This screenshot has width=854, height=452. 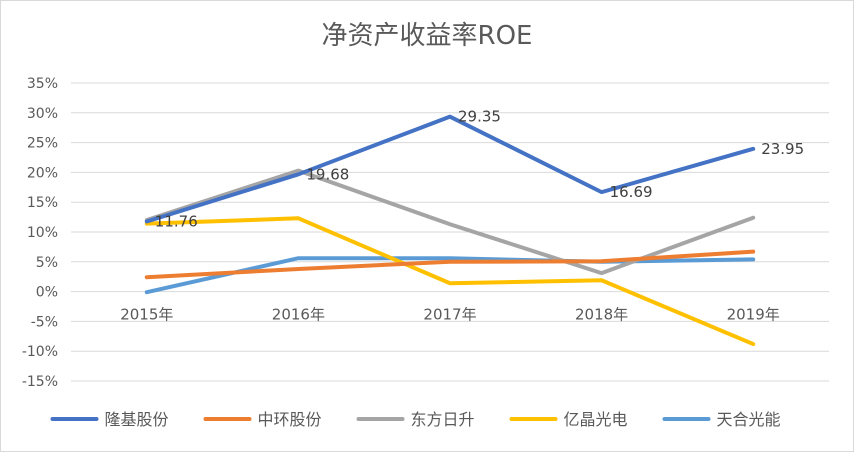 What do you see at coordinates (596, 419) in the screenshot?
I see `legend-label: 亿晶光电` at bounding box center [596, 419].